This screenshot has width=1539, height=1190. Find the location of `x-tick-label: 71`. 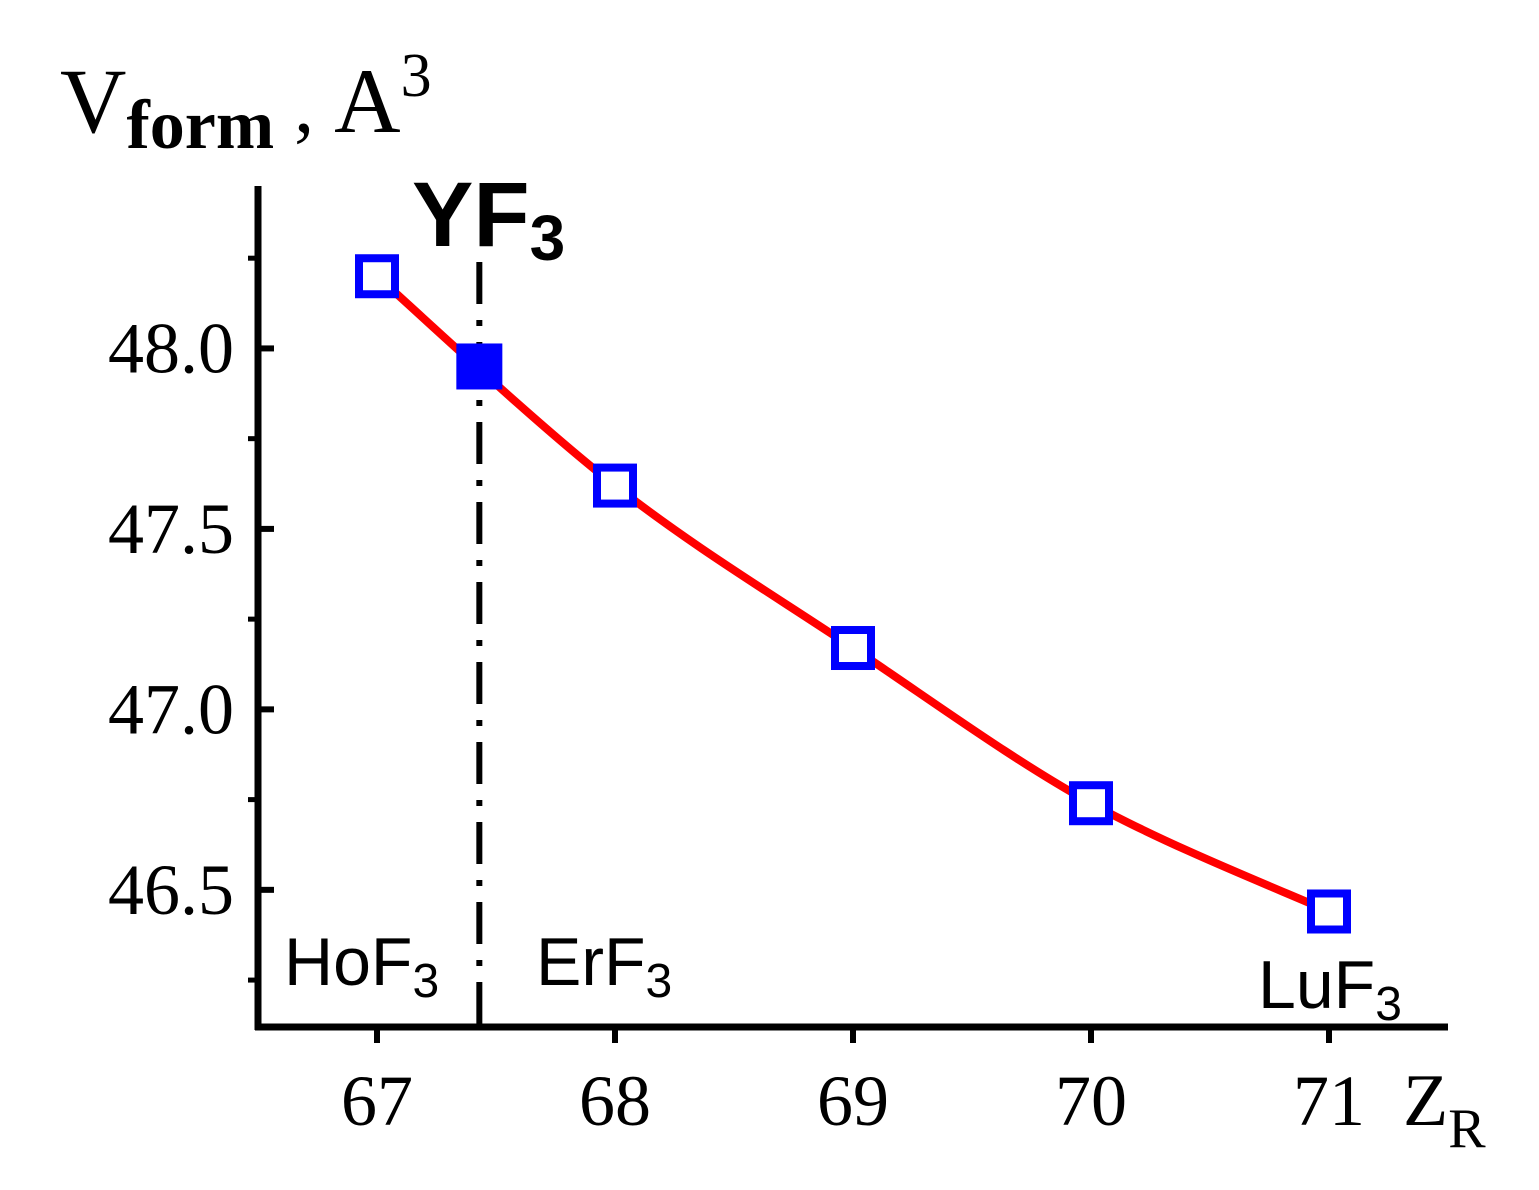

x-tick-label: 71 is located at coordinates (1329, 1101).